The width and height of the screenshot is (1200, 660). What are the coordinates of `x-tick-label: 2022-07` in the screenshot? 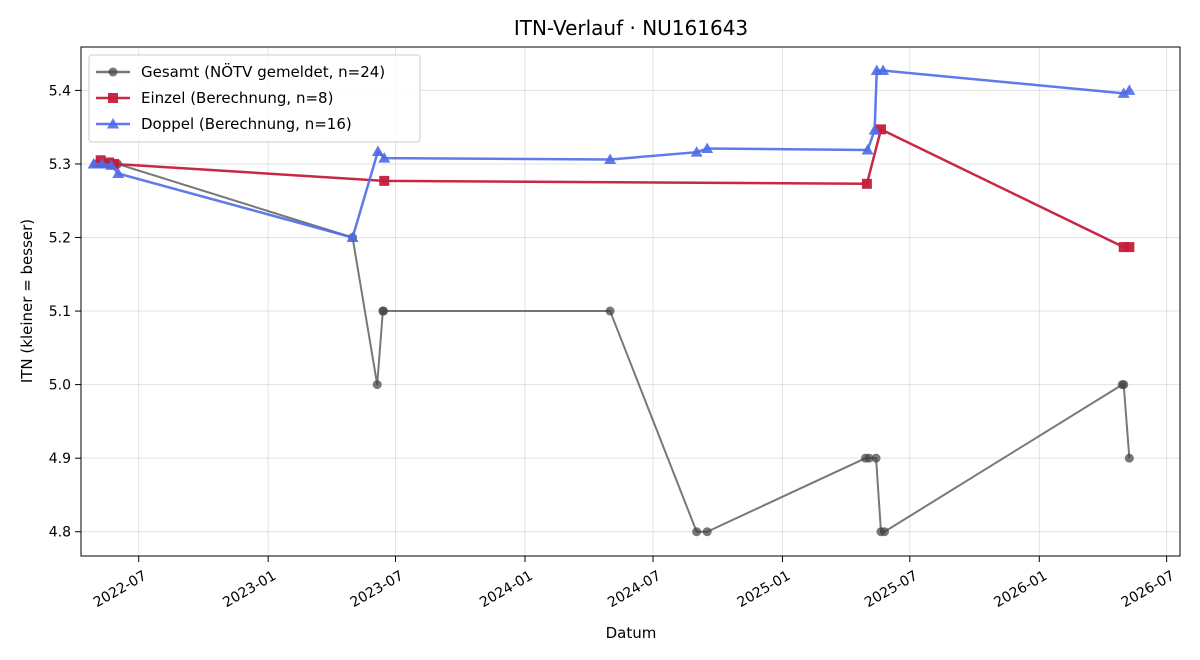 It's located at (120, 589).